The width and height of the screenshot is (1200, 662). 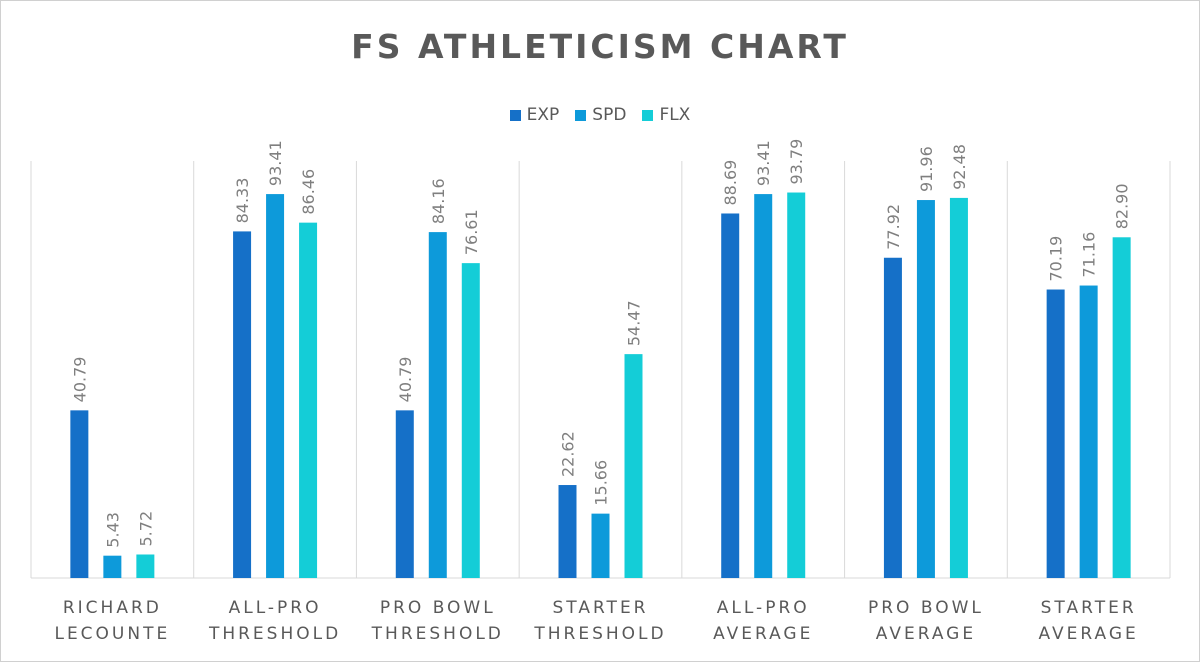 I want to click on category-label-3-line-0: STARTER, so click(x=601, y=608).